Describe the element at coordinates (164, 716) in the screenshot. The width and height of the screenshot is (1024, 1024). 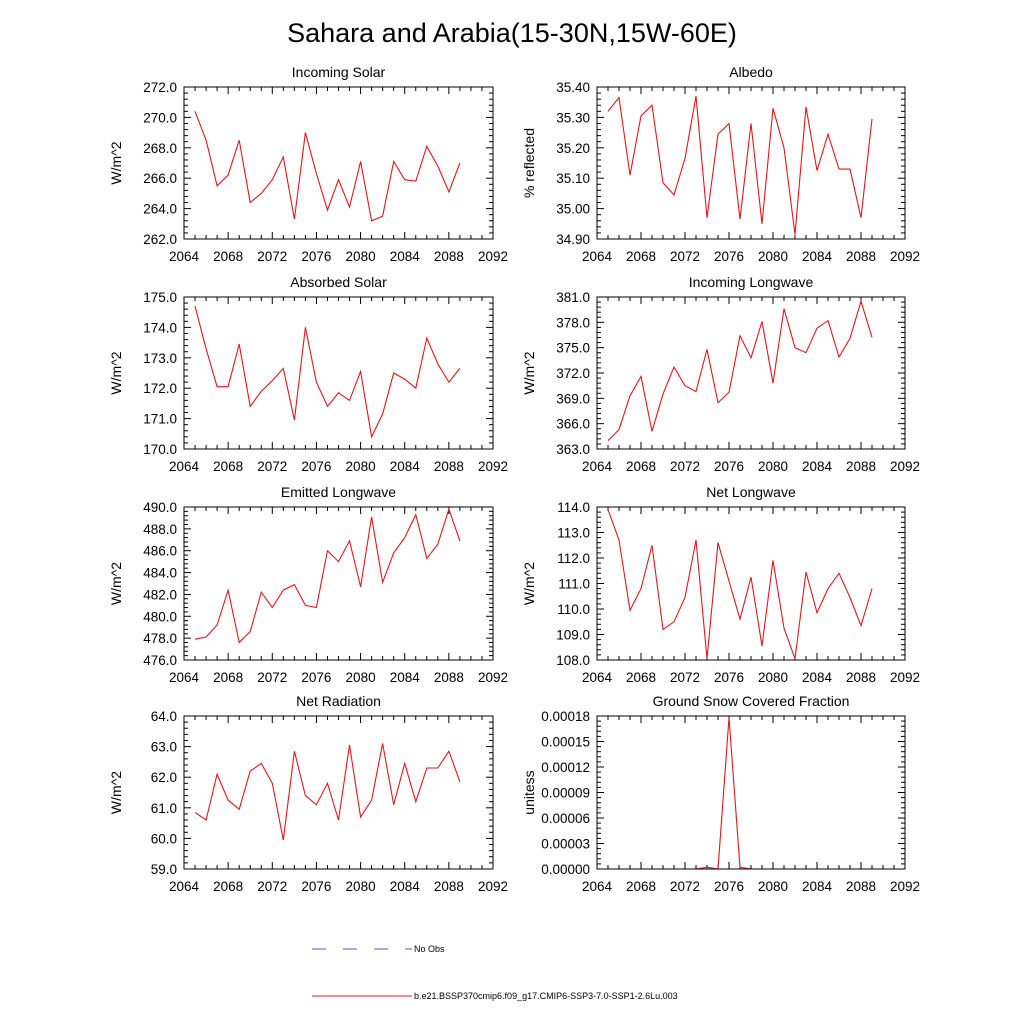
I see `y-tick-label: 64.0` at that location.